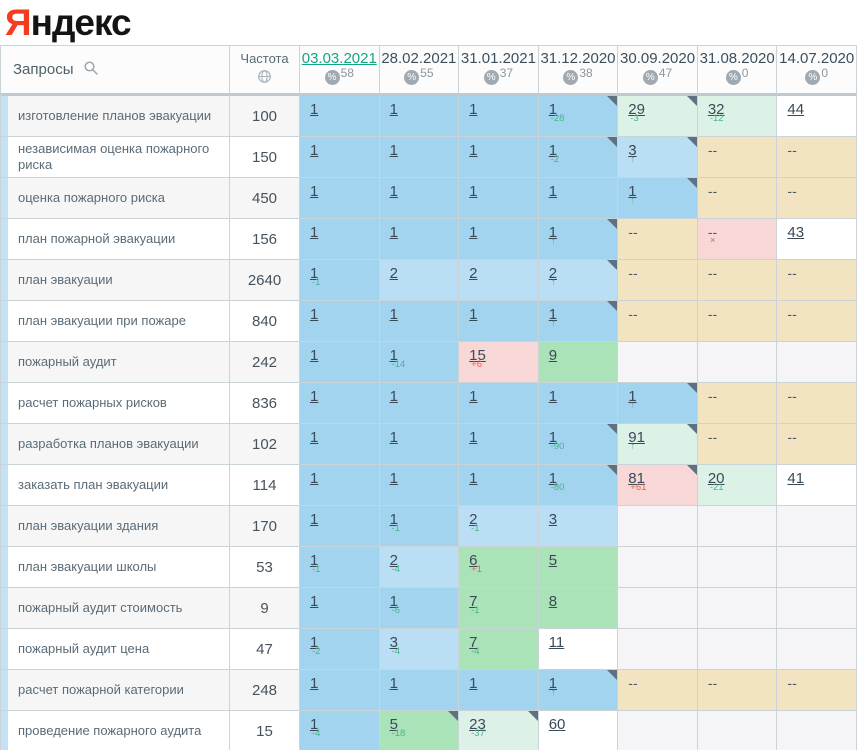 The image size is (857, 750). What do you see at coordinates (796, 109) in the screenshot?
I see `position-link: 44` at bounding box center [796, 109].